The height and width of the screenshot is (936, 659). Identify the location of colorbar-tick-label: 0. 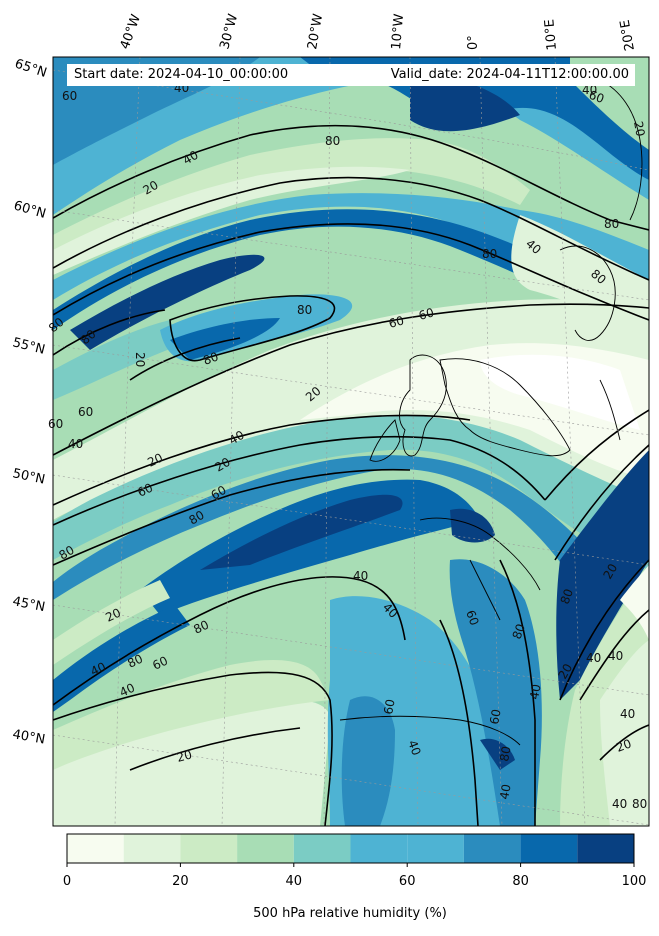
(67, 881).